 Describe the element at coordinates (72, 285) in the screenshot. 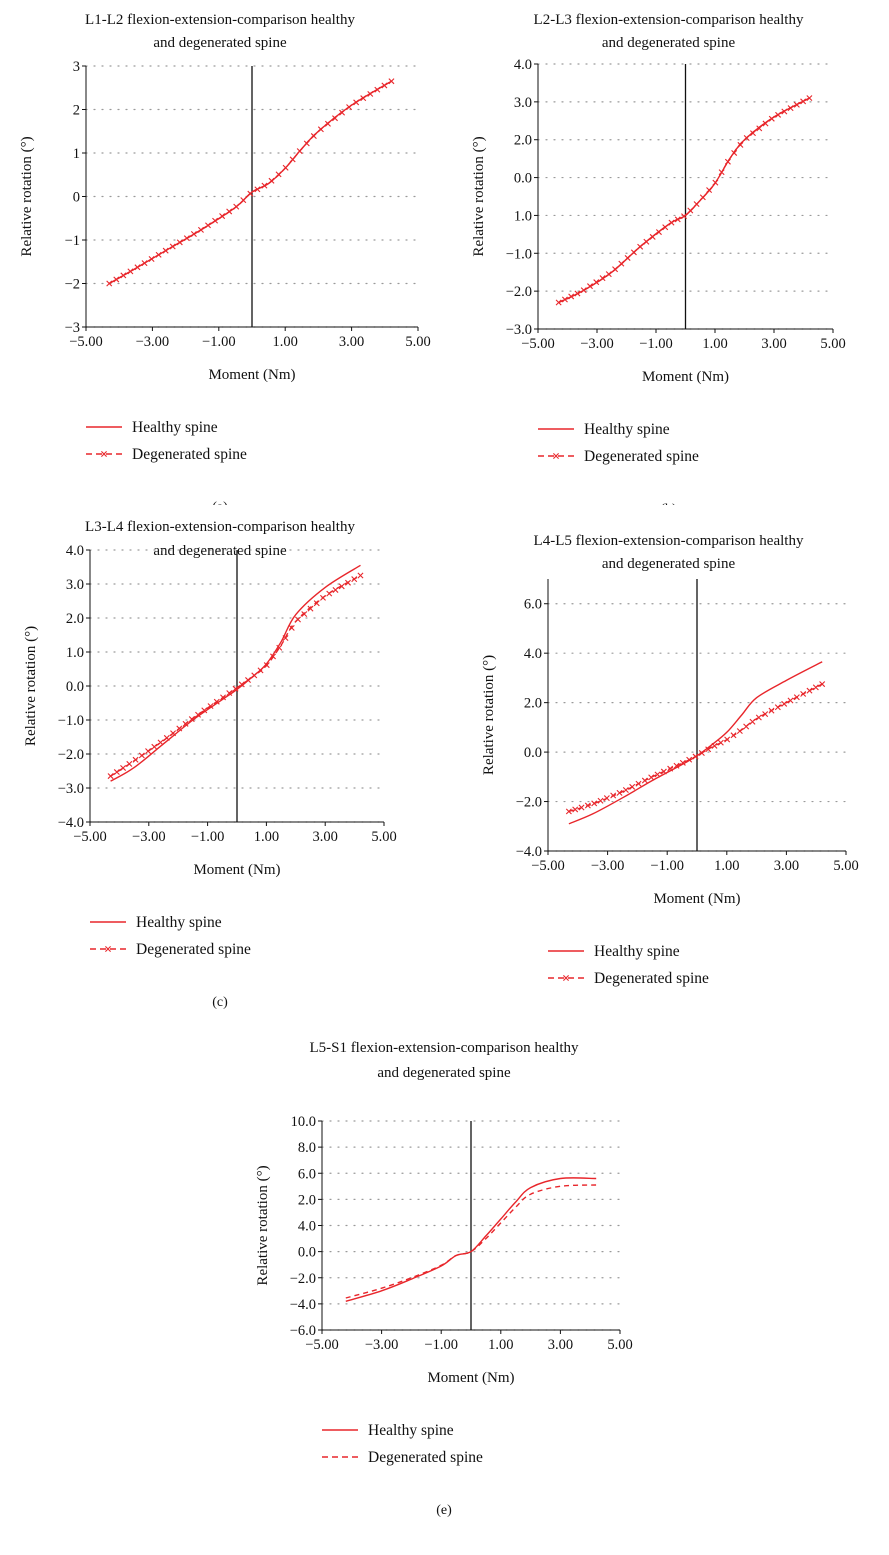

I see `y-tick-label: −2` at that location.